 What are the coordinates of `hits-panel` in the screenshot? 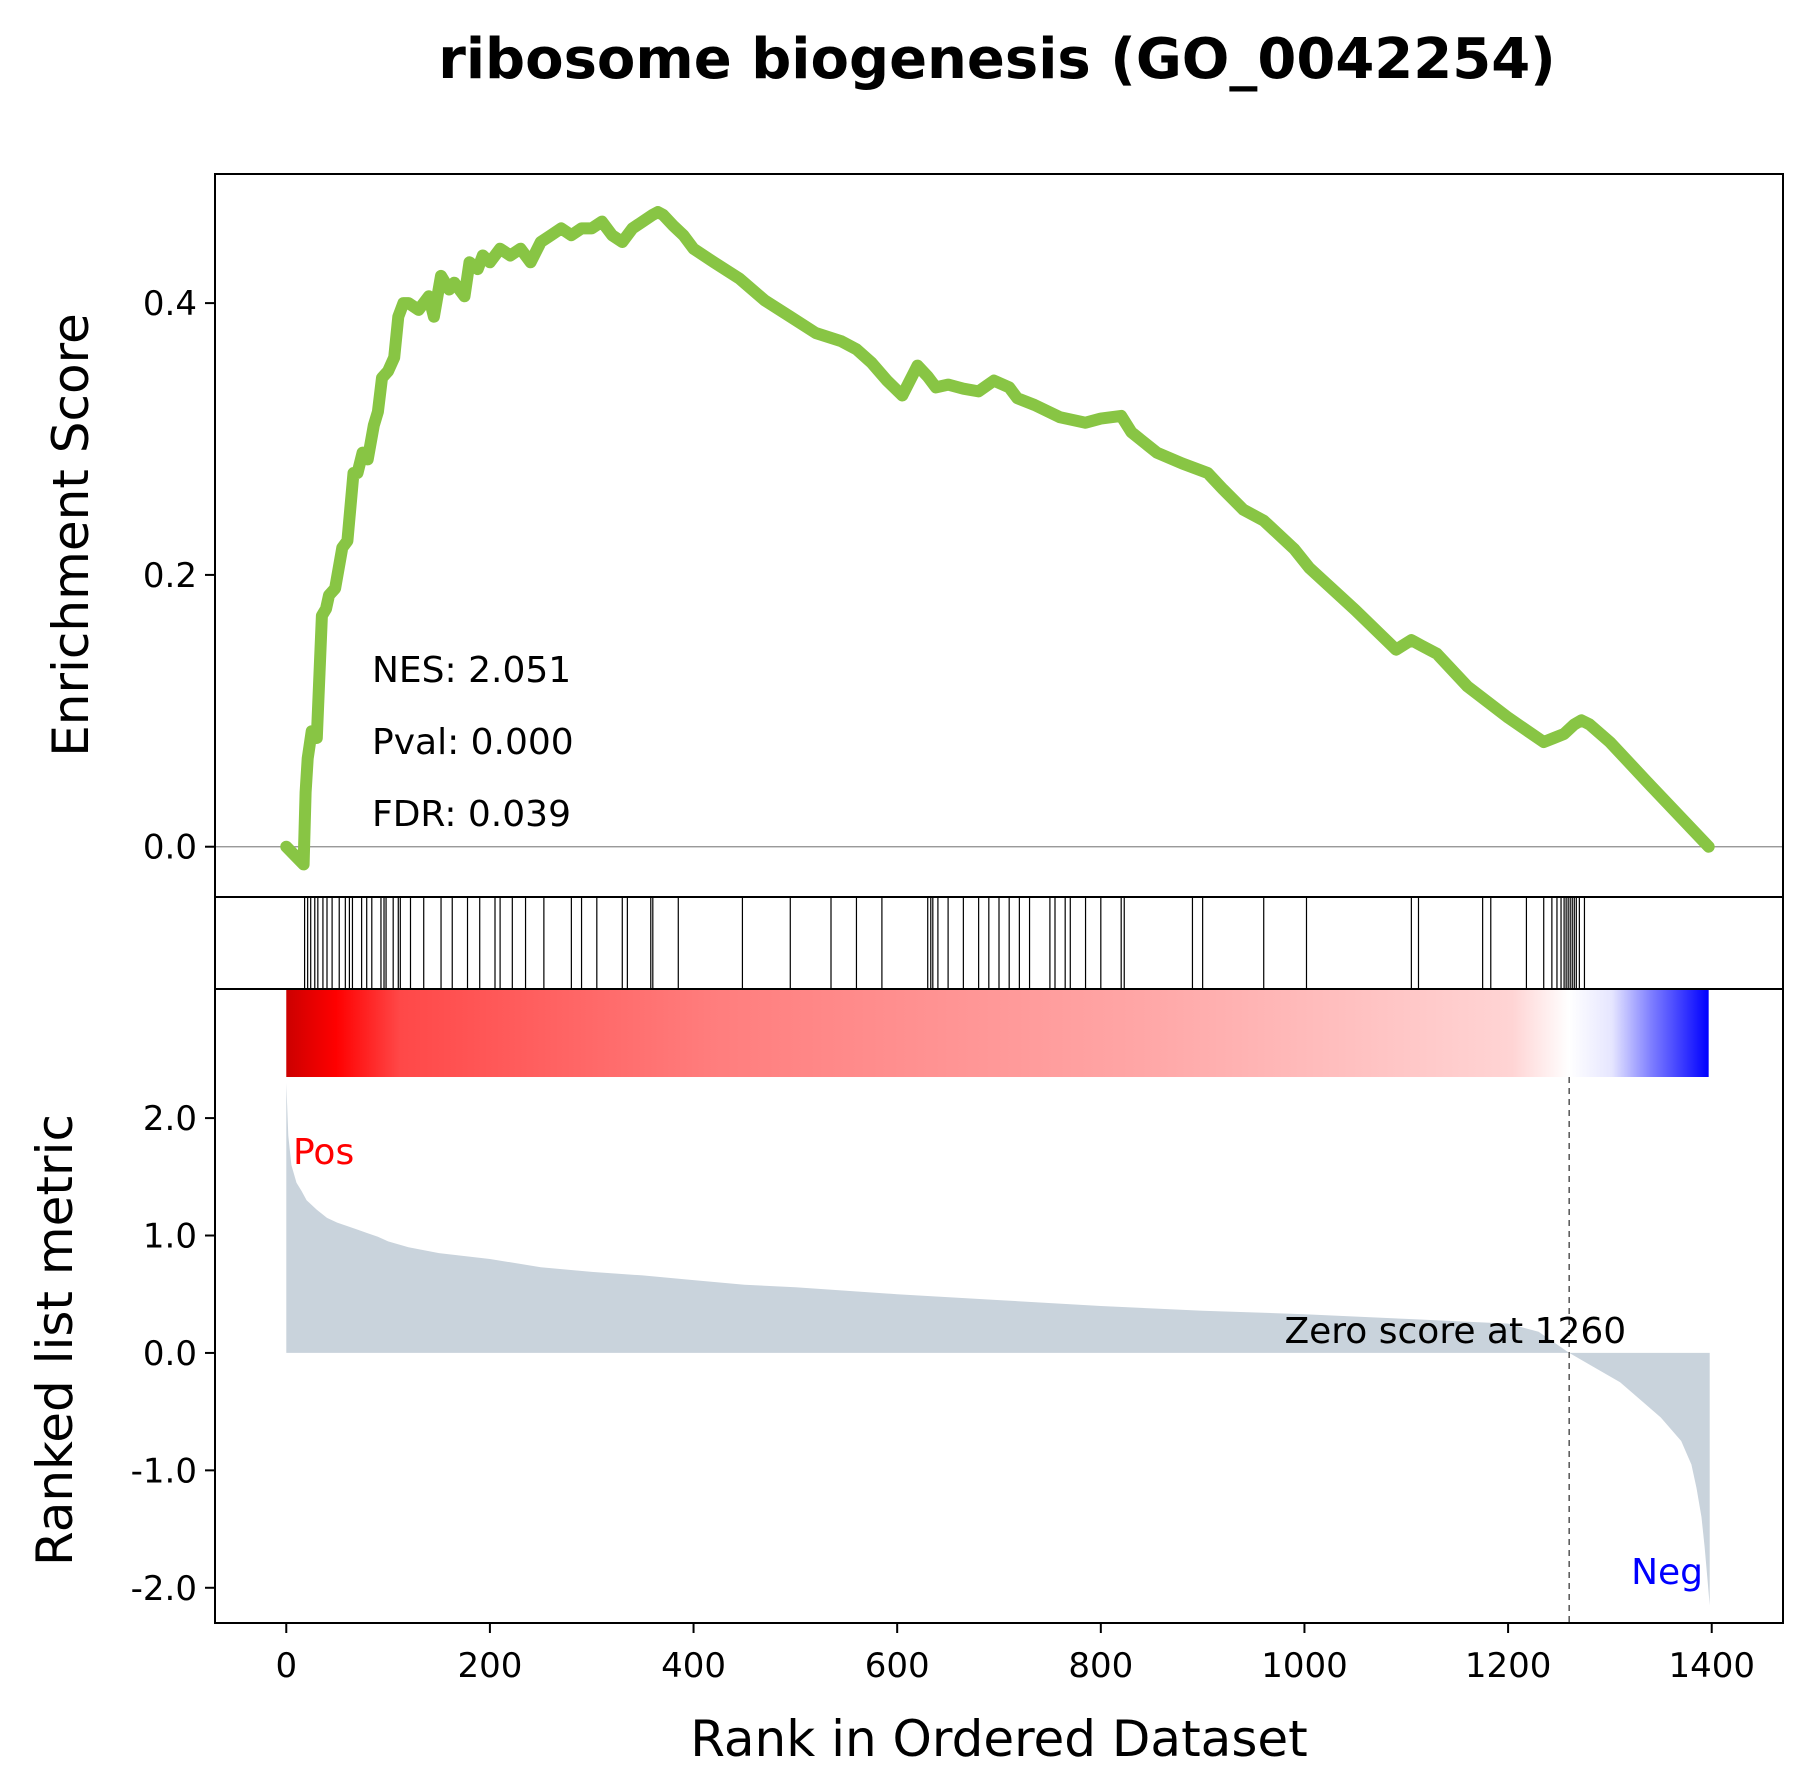 It's located at (999, 943).